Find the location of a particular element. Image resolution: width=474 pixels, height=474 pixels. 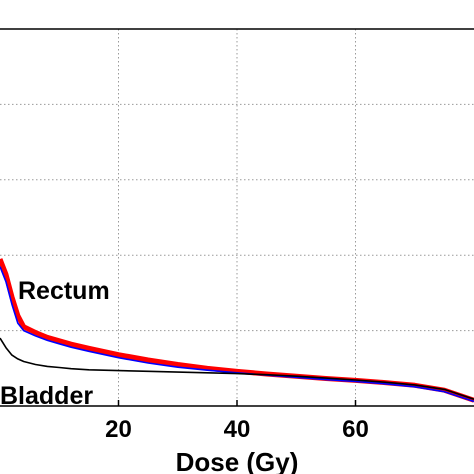

x-axis-label: Dose (Gy) is located at coordinates (237, 460).